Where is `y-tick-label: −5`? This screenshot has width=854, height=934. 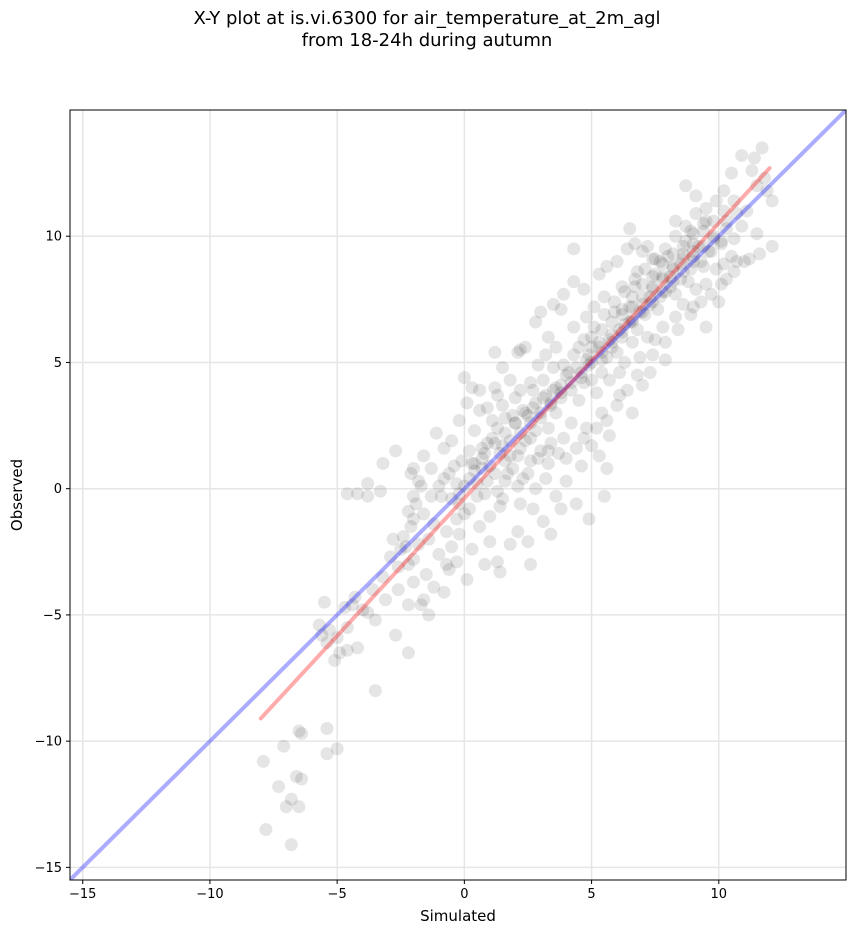
y-tick-label: −5 is located at coordinates (52, 615).